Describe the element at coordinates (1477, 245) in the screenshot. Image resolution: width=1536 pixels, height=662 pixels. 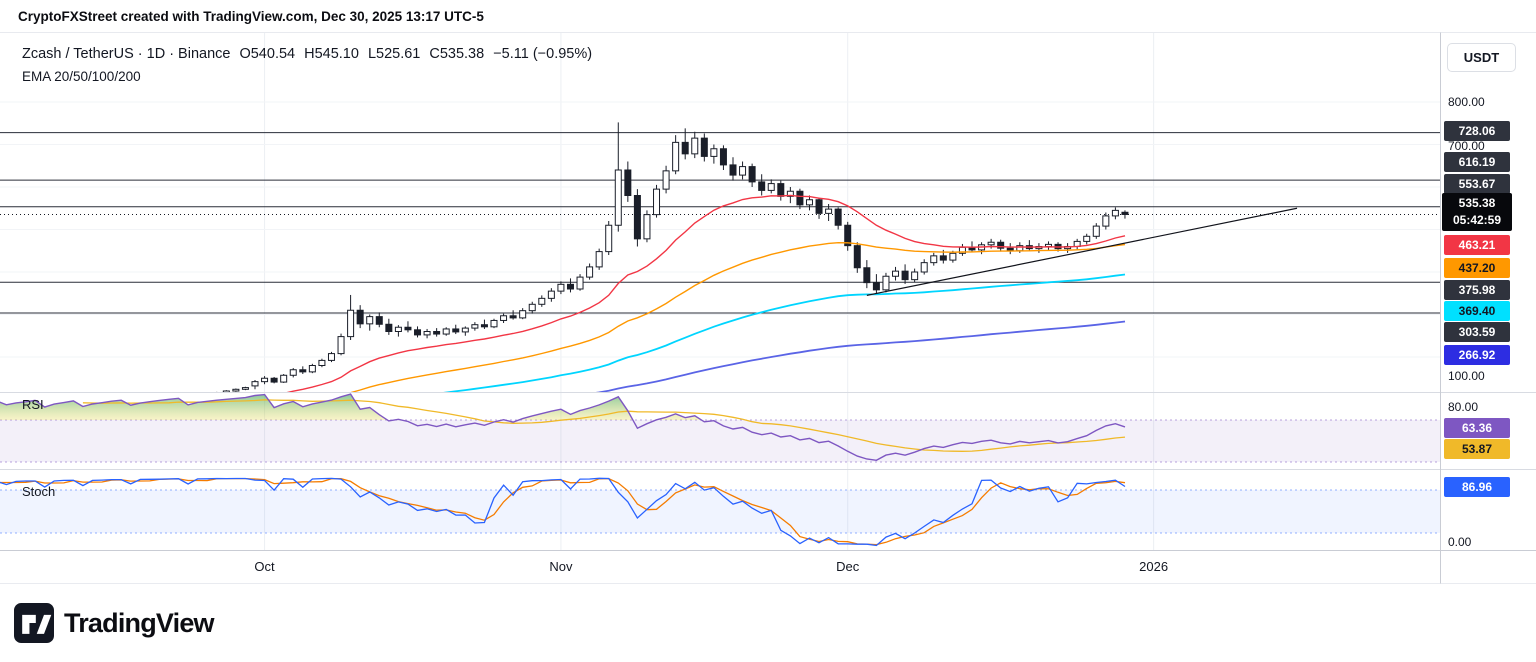
I see `price-badge: 463.21` at that location.